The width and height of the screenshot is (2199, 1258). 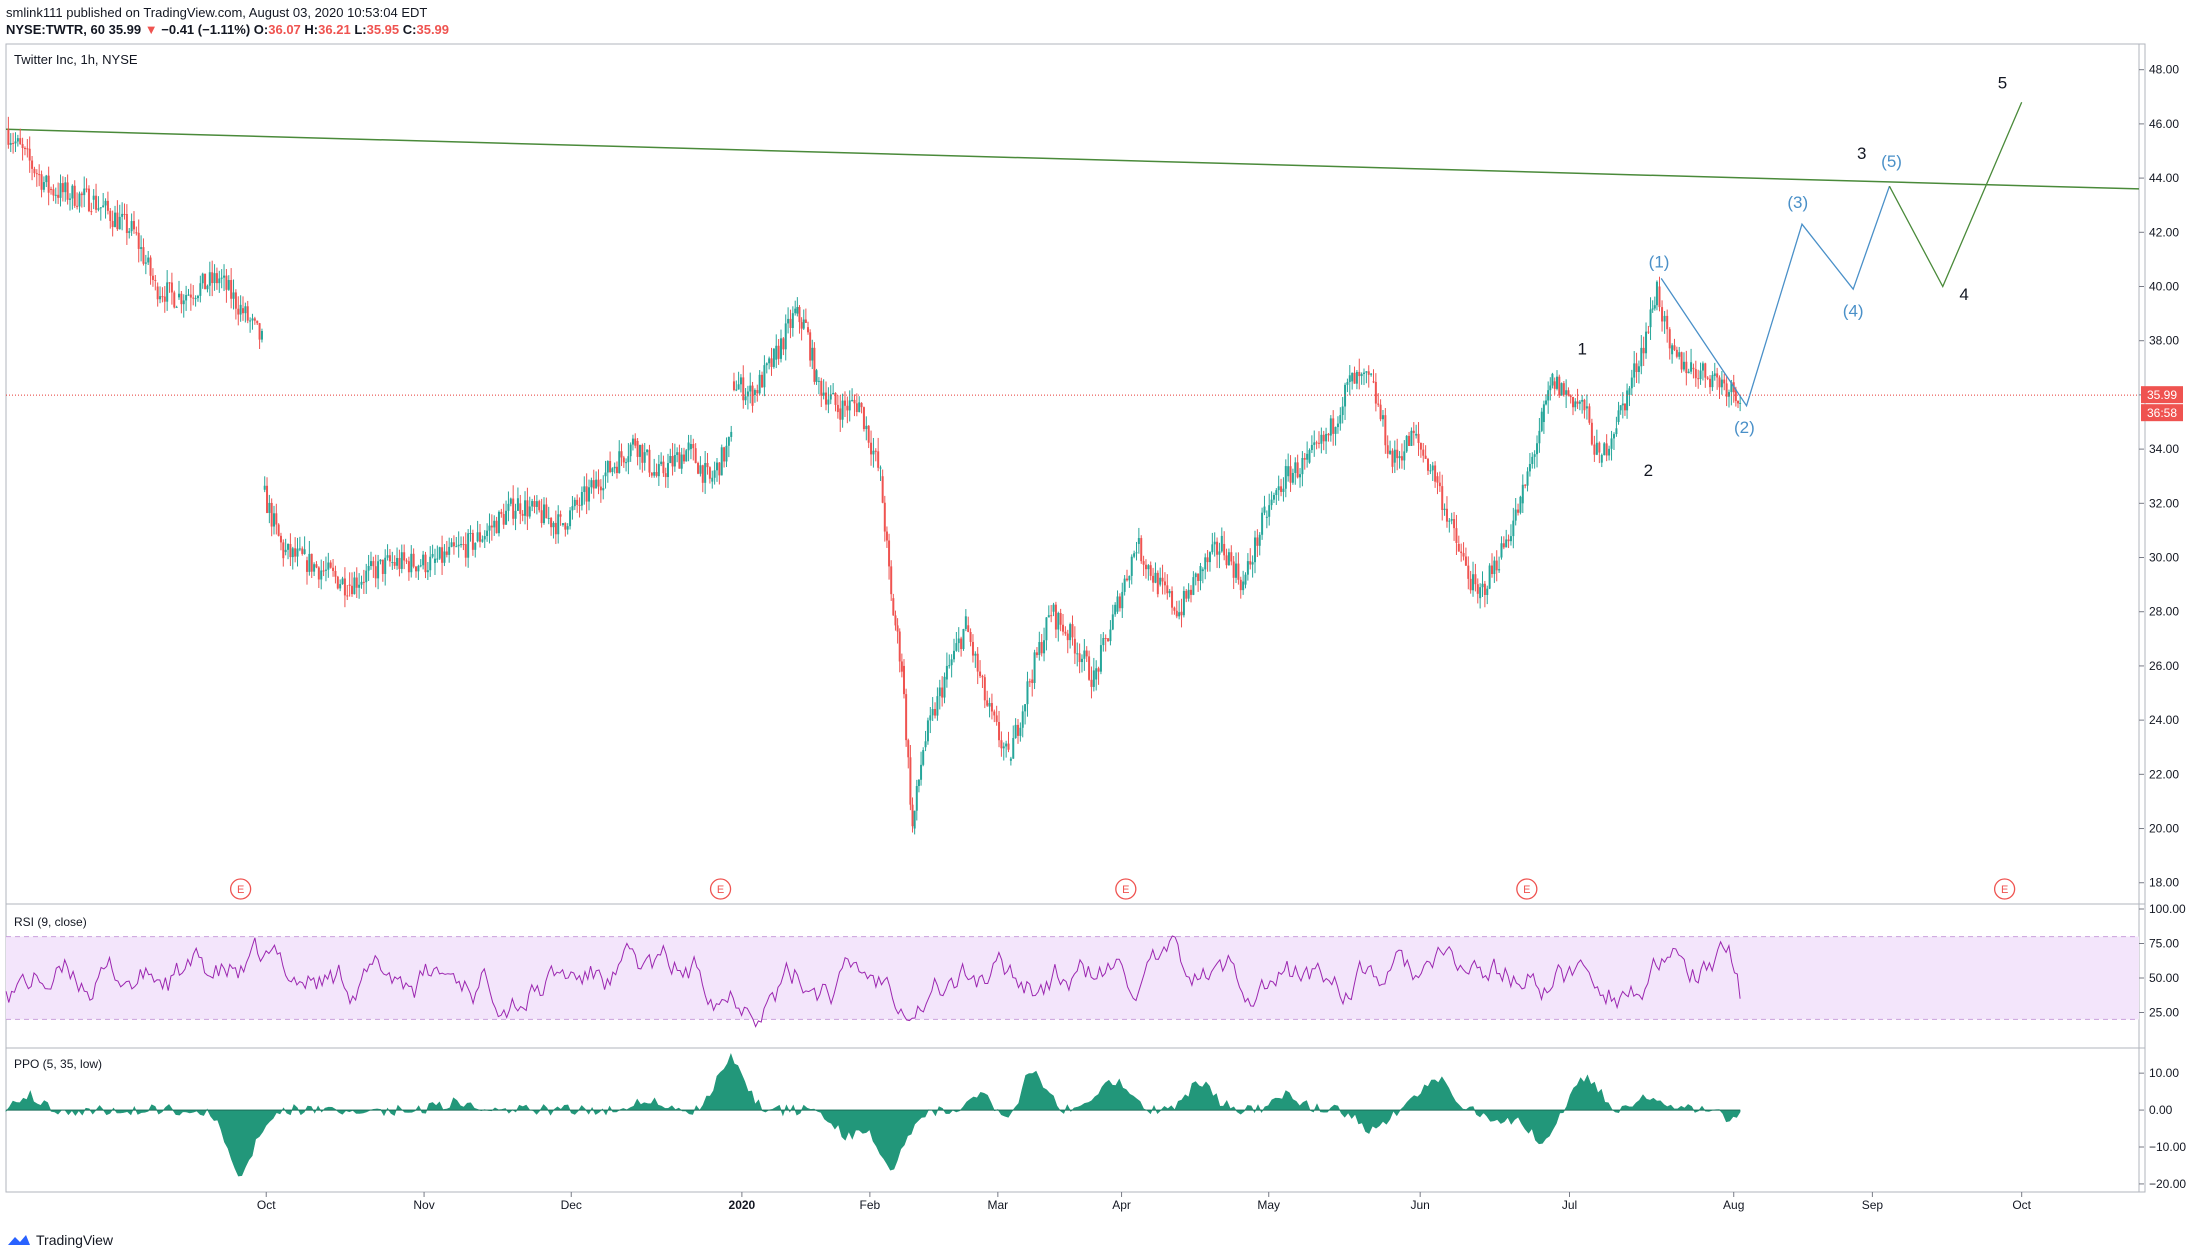 I want to click on projection-minor-waves, so click(x=1775, y=297).